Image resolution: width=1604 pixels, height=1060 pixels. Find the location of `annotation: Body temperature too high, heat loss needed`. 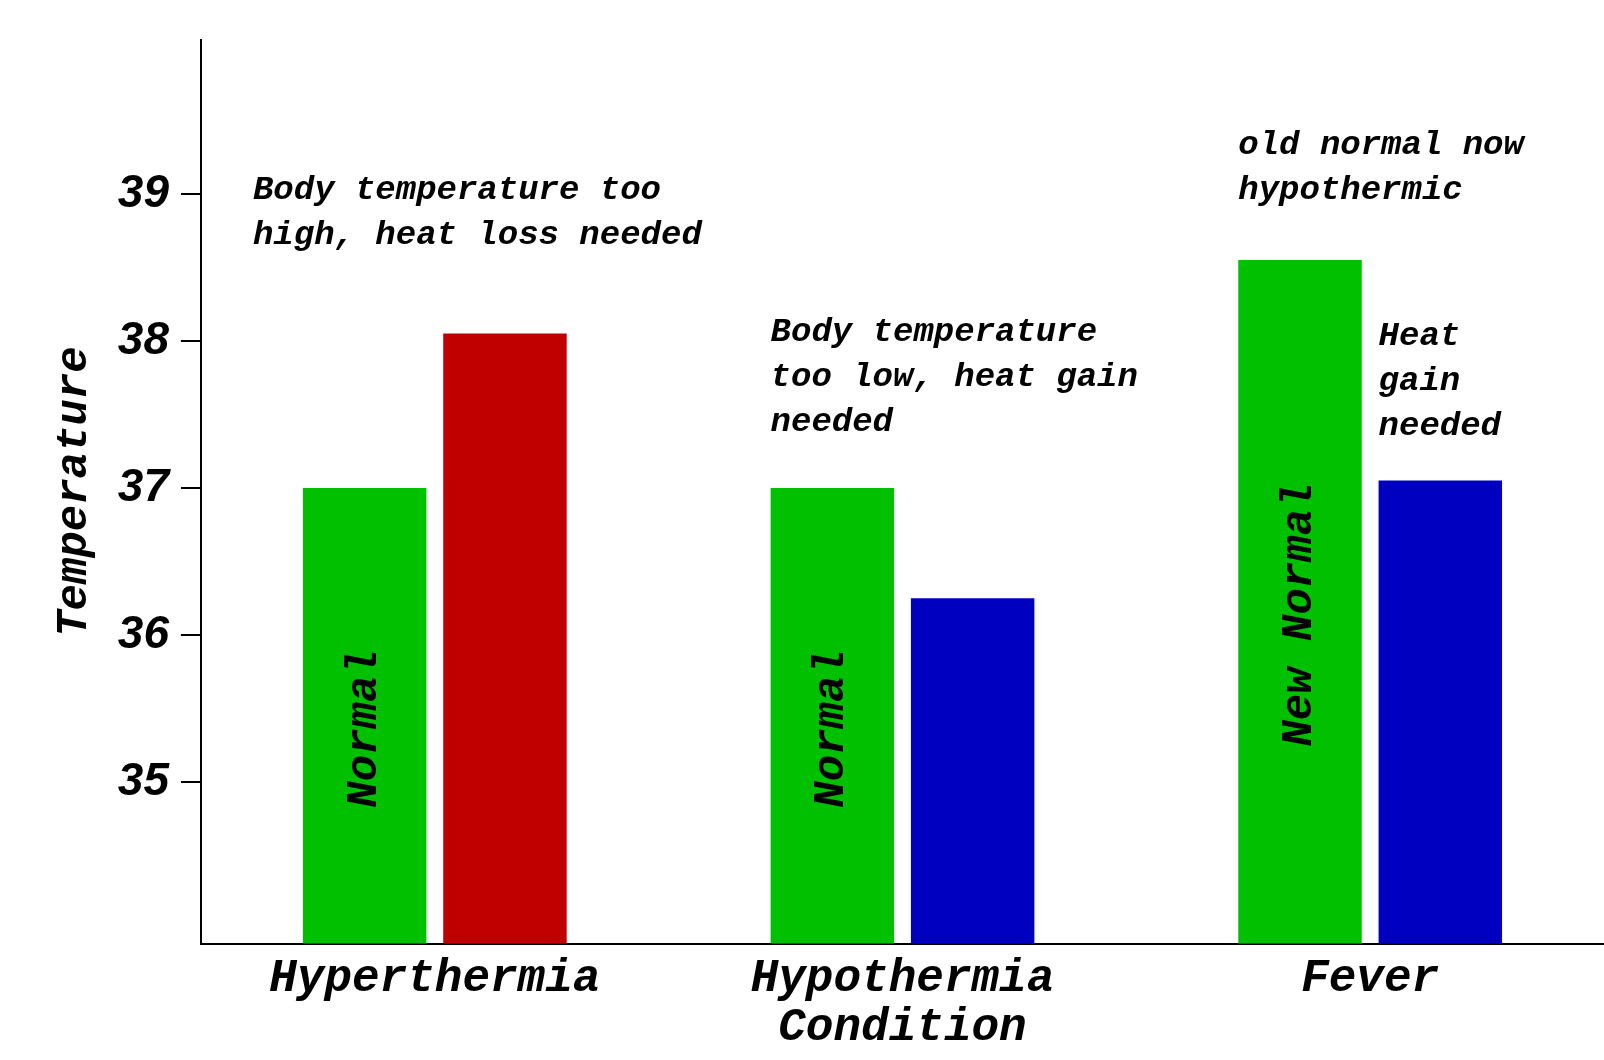

annotation: Body temperature too high, heat loss needed is located at coordinates (477, 212).